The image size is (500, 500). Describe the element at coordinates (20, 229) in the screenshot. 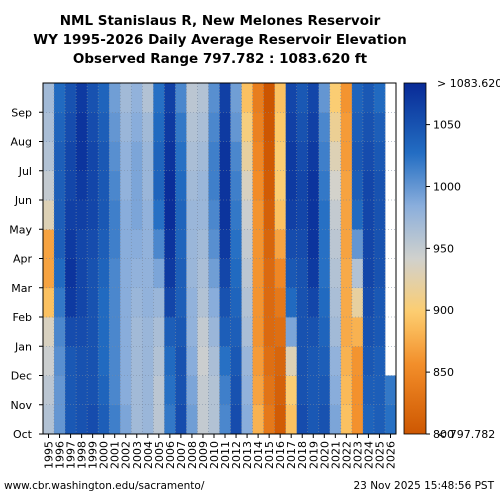

I see `y-tick-label: May` at that location.